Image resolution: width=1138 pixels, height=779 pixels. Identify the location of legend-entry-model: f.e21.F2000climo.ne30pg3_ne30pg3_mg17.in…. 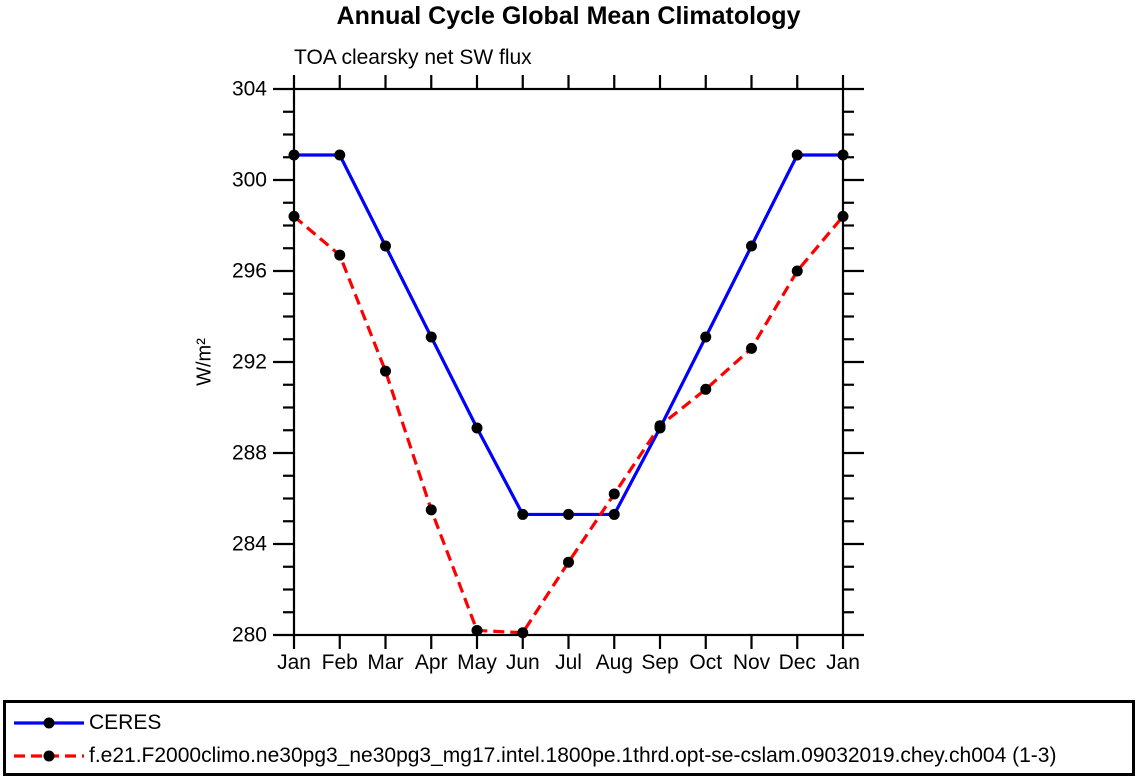
(572, 755).